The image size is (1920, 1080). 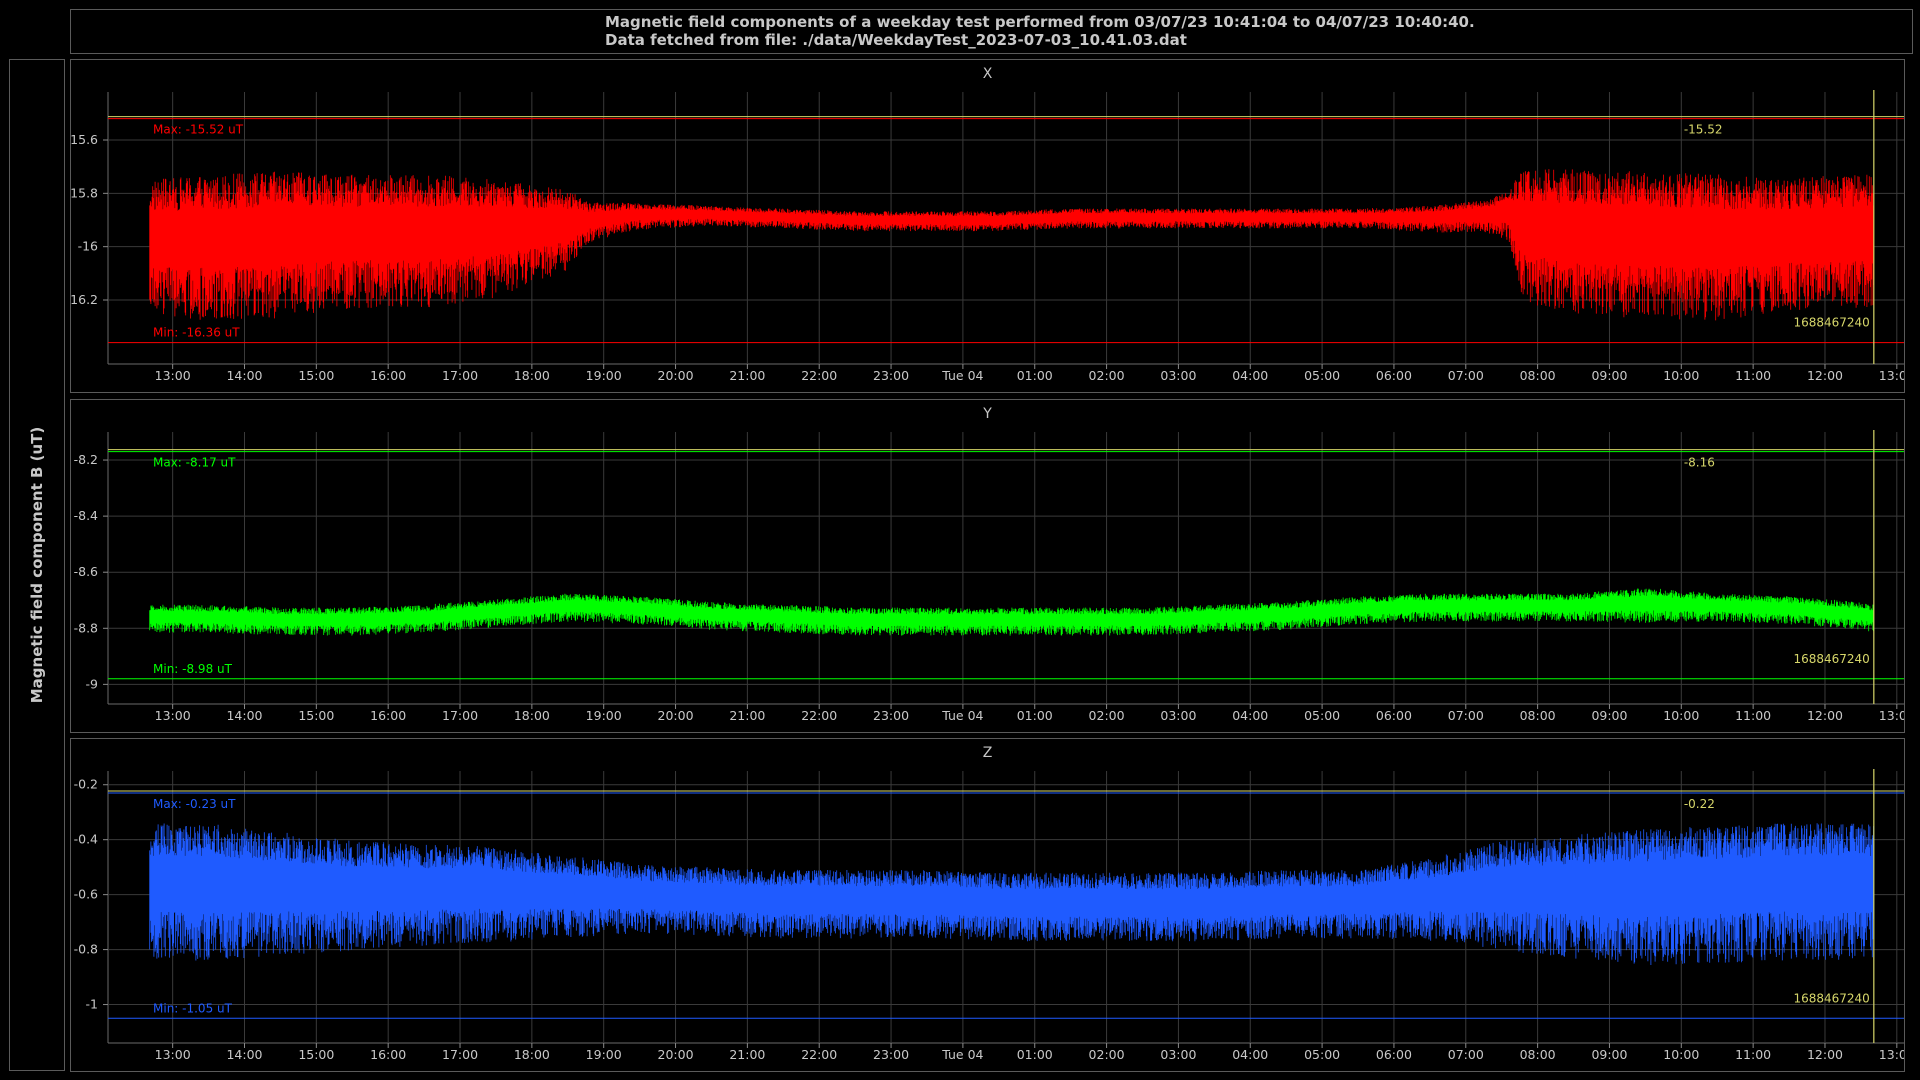 What do you see at coordinates (86, 459) in the screenshot?
I see `y-tick-label: -8.2` at bounding box center [86, 459].